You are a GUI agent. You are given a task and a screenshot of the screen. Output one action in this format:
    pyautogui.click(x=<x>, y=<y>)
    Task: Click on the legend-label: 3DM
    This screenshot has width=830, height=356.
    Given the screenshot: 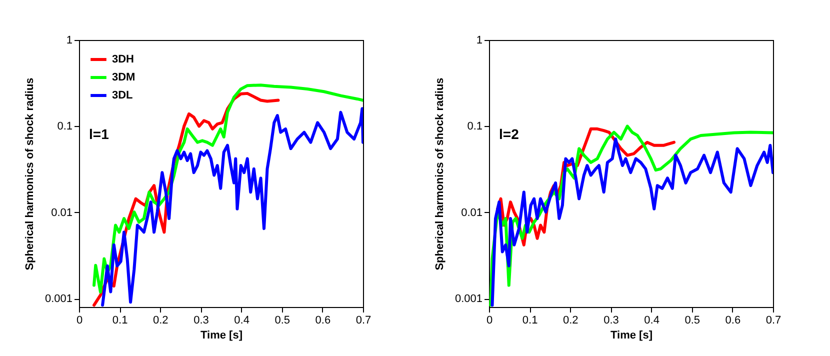 What is the action you would take?
    pyautogui.click(x=124, y=78)
    